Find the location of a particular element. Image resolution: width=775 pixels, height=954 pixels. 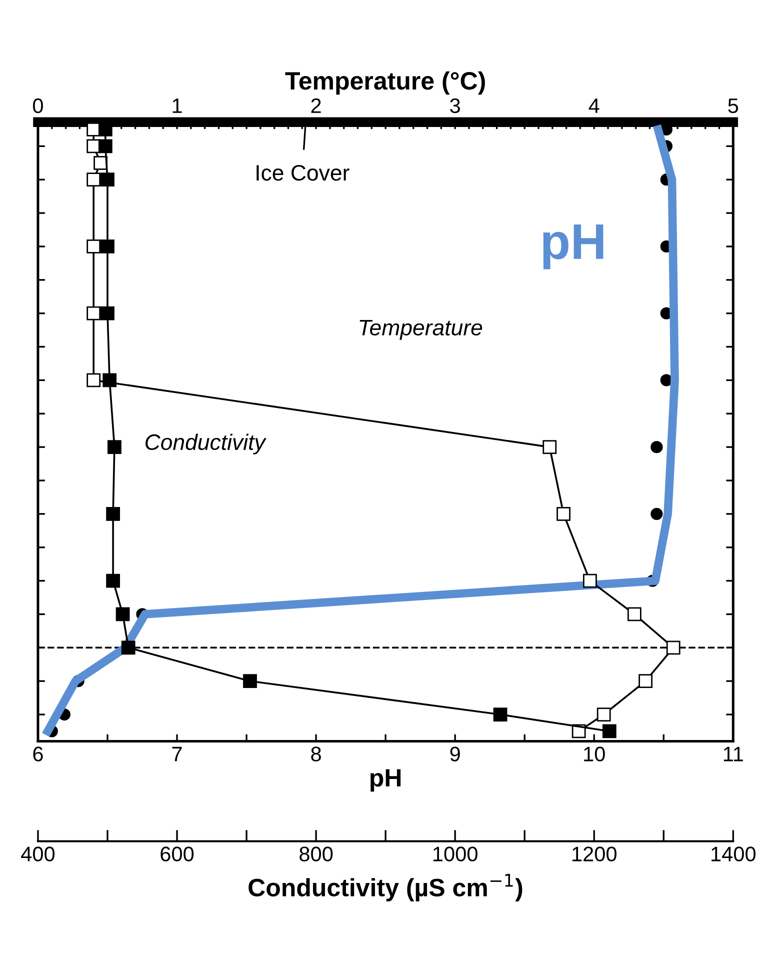

x-tick-label: 1400 is located at coordinates (734, 854).